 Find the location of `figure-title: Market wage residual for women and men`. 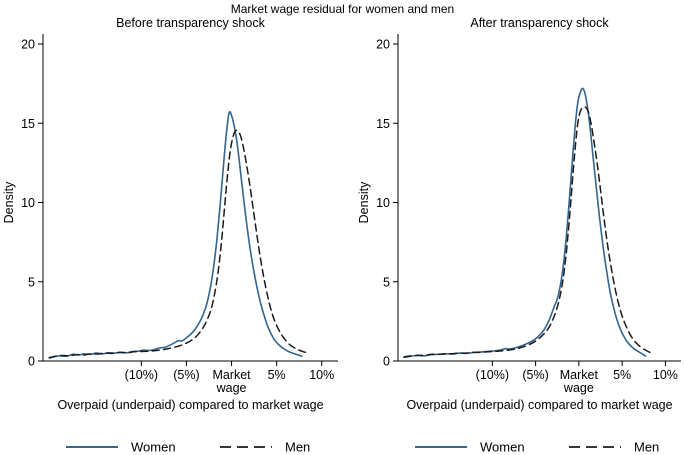

figure-title: Market wage residual for women and men is located at coordinates (342, 9).